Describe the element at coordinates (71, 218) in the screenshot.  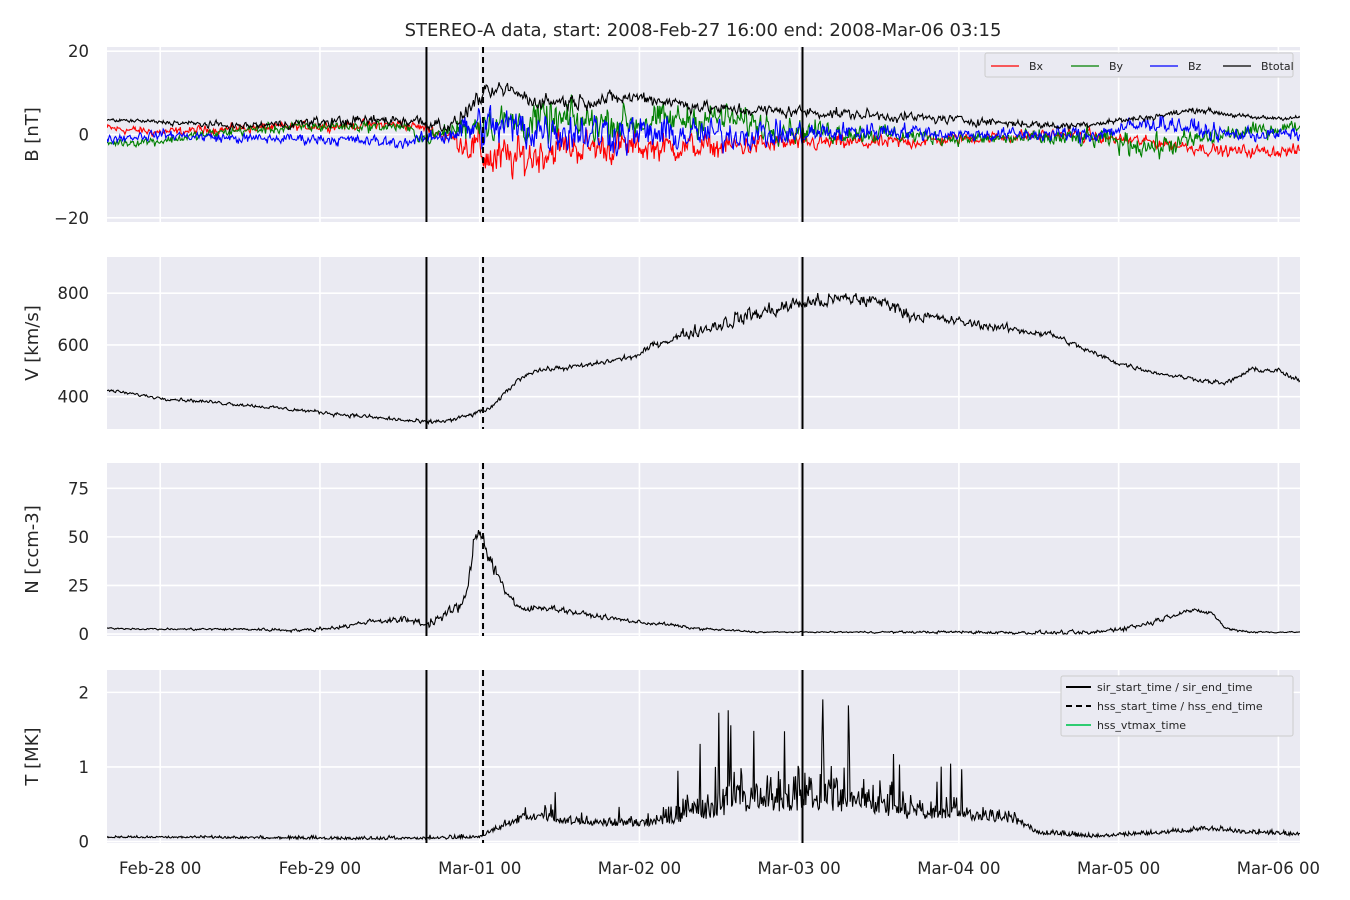
I see `y-tick-label: −20` at that location.